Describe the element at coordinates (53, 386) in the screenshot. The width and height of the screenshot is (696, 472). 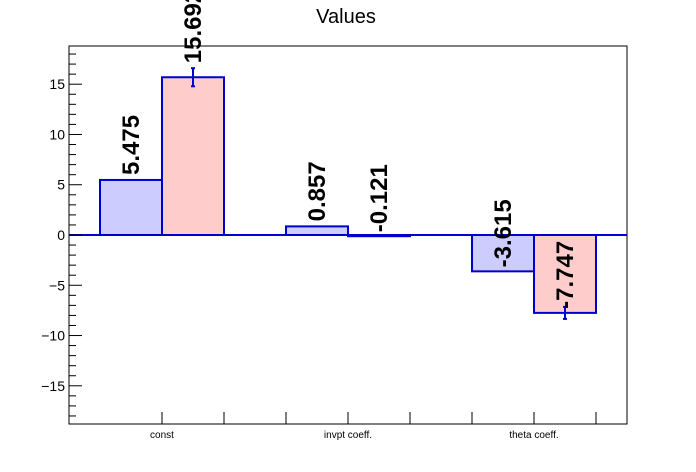
I see `y-tick-label: −15` at that location.